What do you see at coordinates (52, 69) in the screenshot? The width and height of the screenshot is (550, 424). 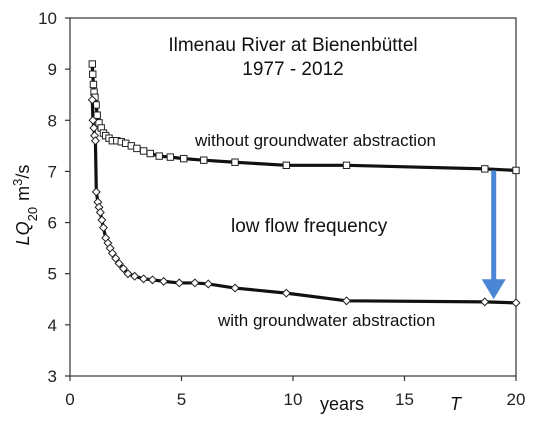 I see `y-tick-label: 9` at bounding box center [52, 69].